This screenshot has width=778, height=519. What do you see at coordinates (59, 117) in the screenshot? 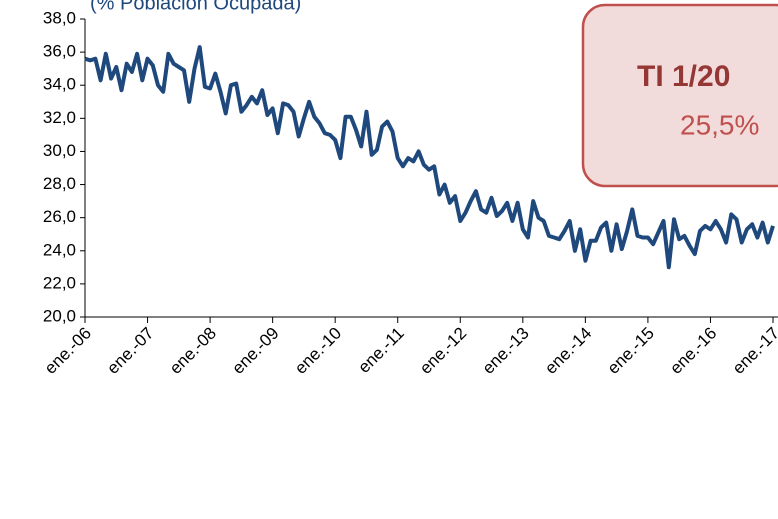
I see `y-tick-label: 32,0` at bounding box center [59, 117].